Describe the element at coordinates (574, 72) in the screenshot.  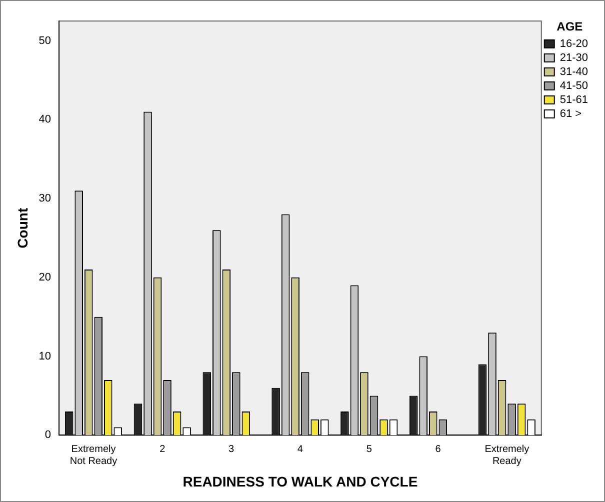
I see `legend-label: 31-40` at that location.